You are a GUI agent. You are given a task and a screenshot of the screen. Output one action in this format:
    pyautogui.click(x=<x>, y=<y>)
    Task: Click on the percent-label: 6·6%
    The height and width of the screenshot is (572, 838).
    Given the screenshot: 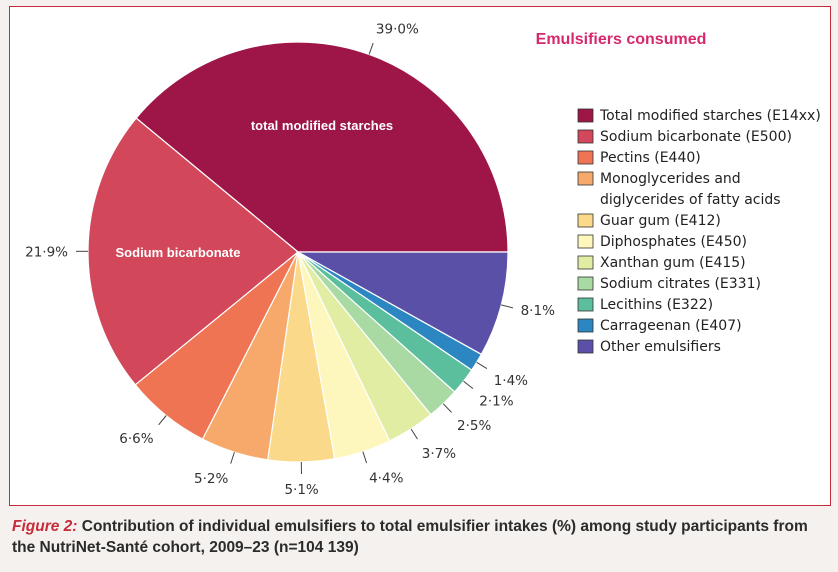 What is the action you would take?
    pyautogui.click(x=136, y=439)
    